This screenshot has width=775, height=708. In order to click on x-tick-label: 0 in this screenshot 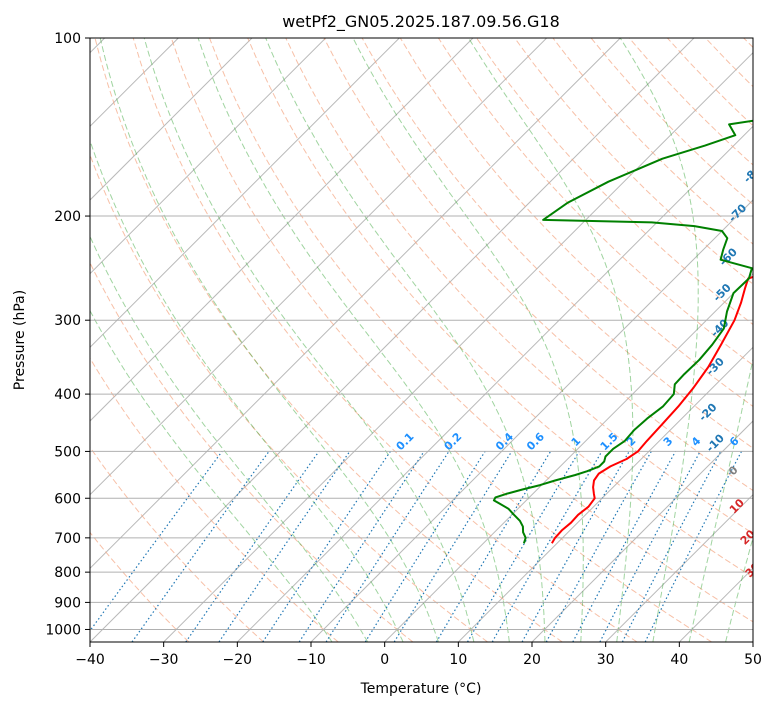, I will do `click(384, 660)`.